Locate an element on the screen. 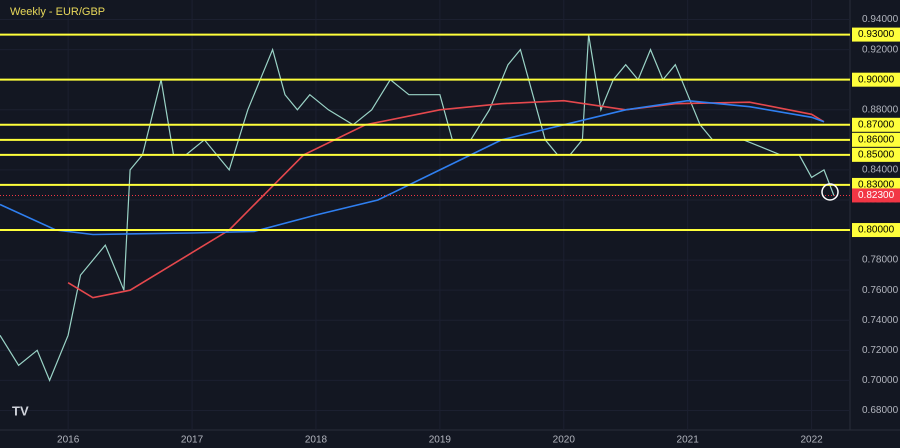  x-tick-label: 2021 is located at coordinates (688, 440).